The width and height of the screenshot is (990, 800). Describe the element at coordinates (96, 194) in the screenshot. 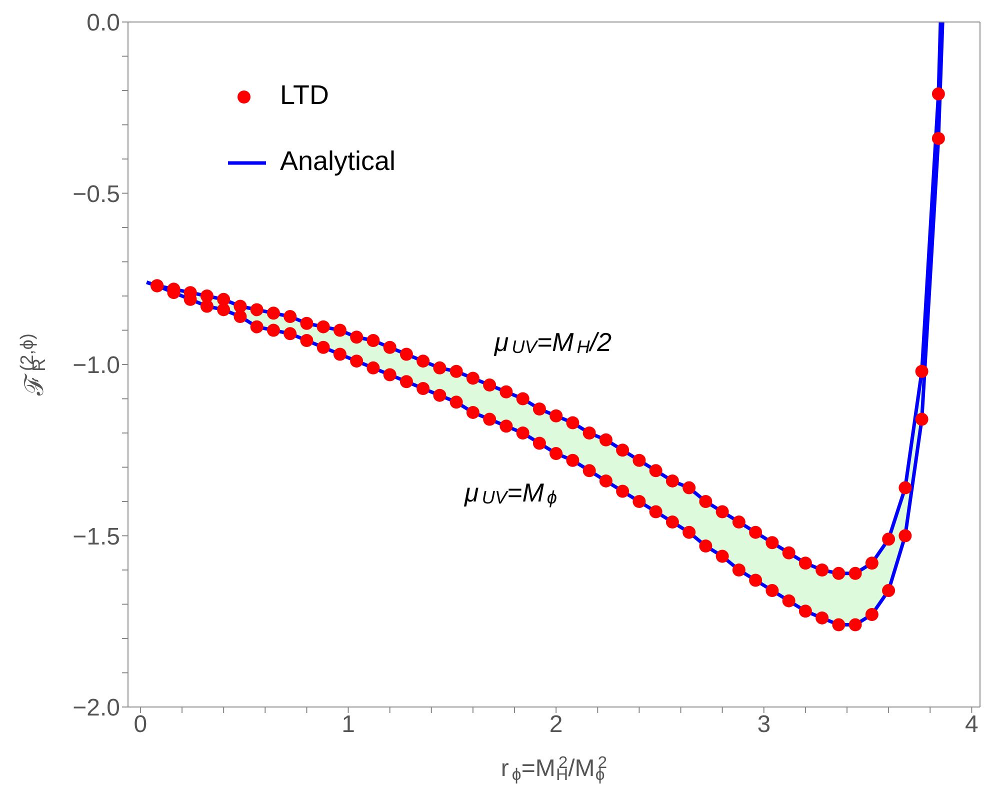

I see `y-tick-label: −0.5` at that location.